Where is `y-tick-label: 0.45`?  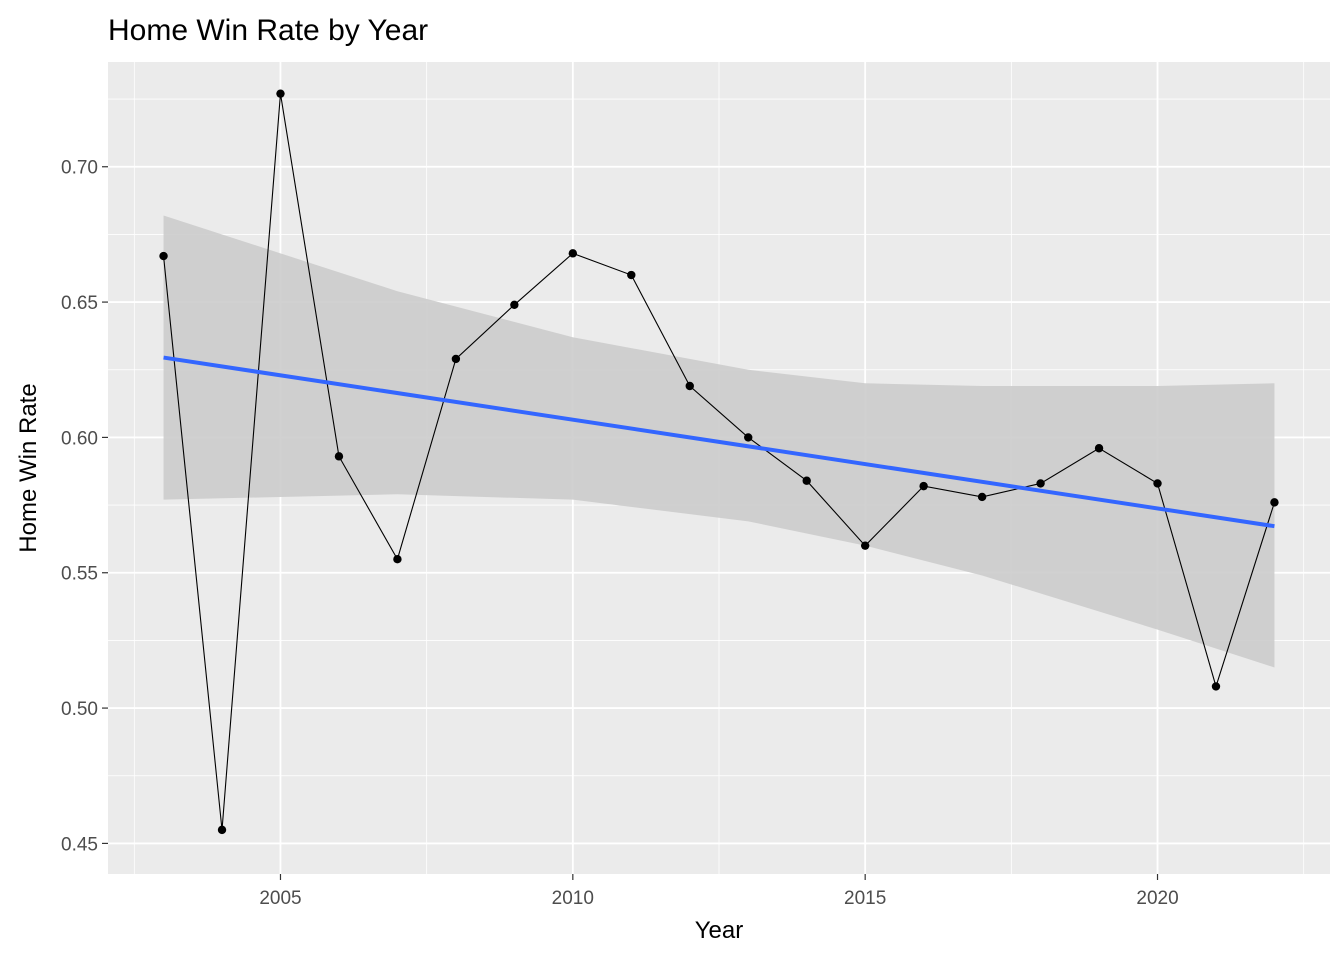
y-tick-label: 0.45 is located at coordinates (79, 844).